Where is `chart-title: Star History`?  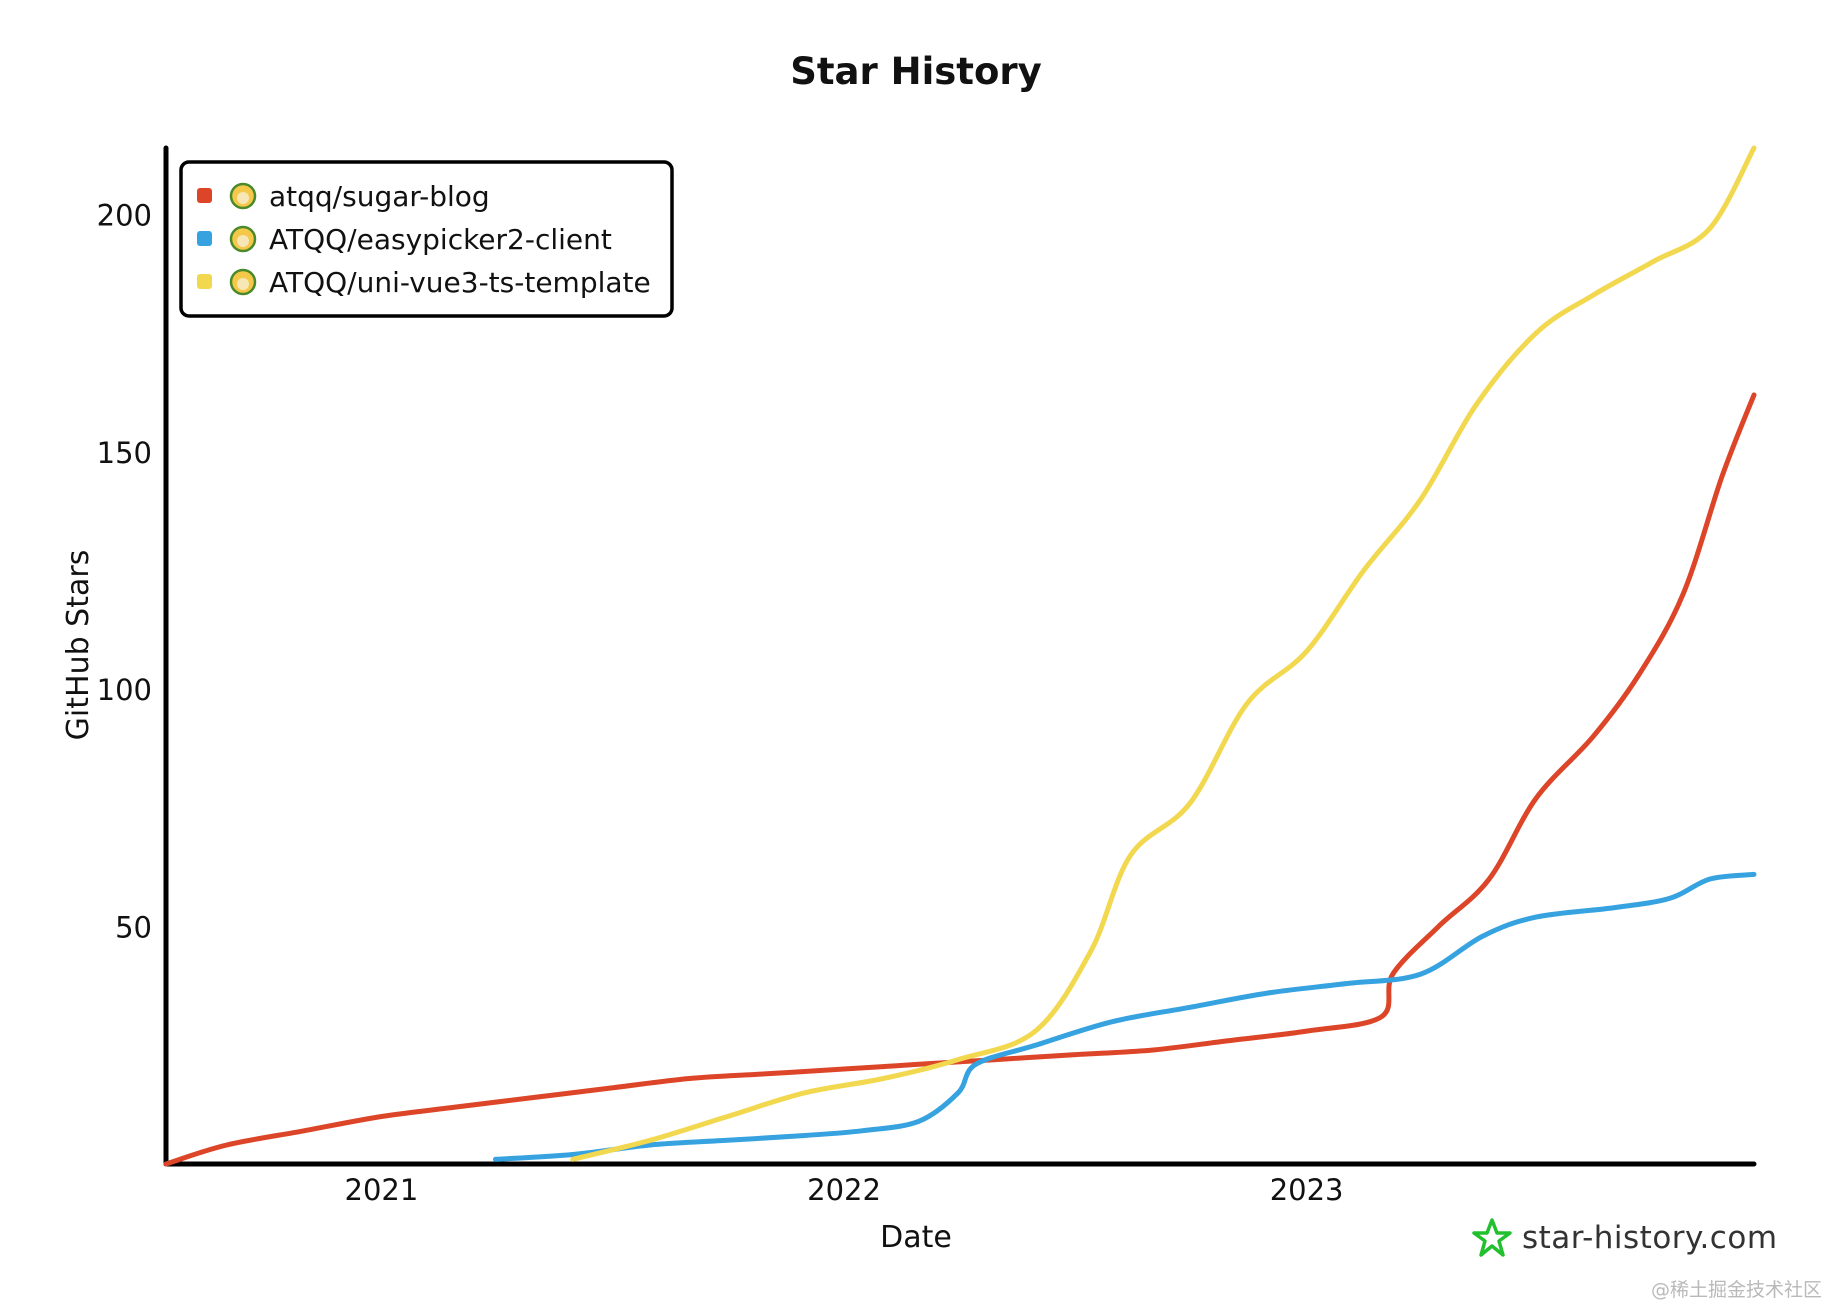
chart-title: Star History is located at coordinates (916, 71).